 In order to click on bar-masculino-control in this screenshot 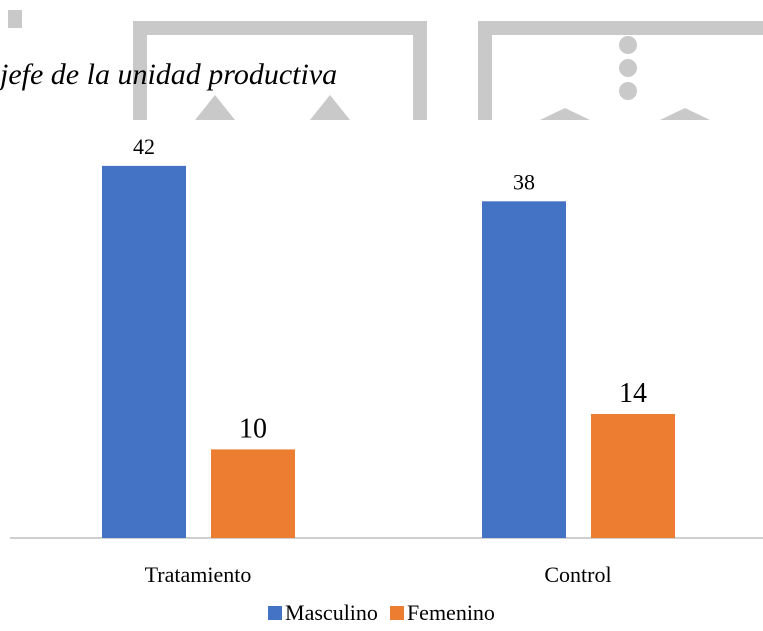, I will do `click(524, 369)`.